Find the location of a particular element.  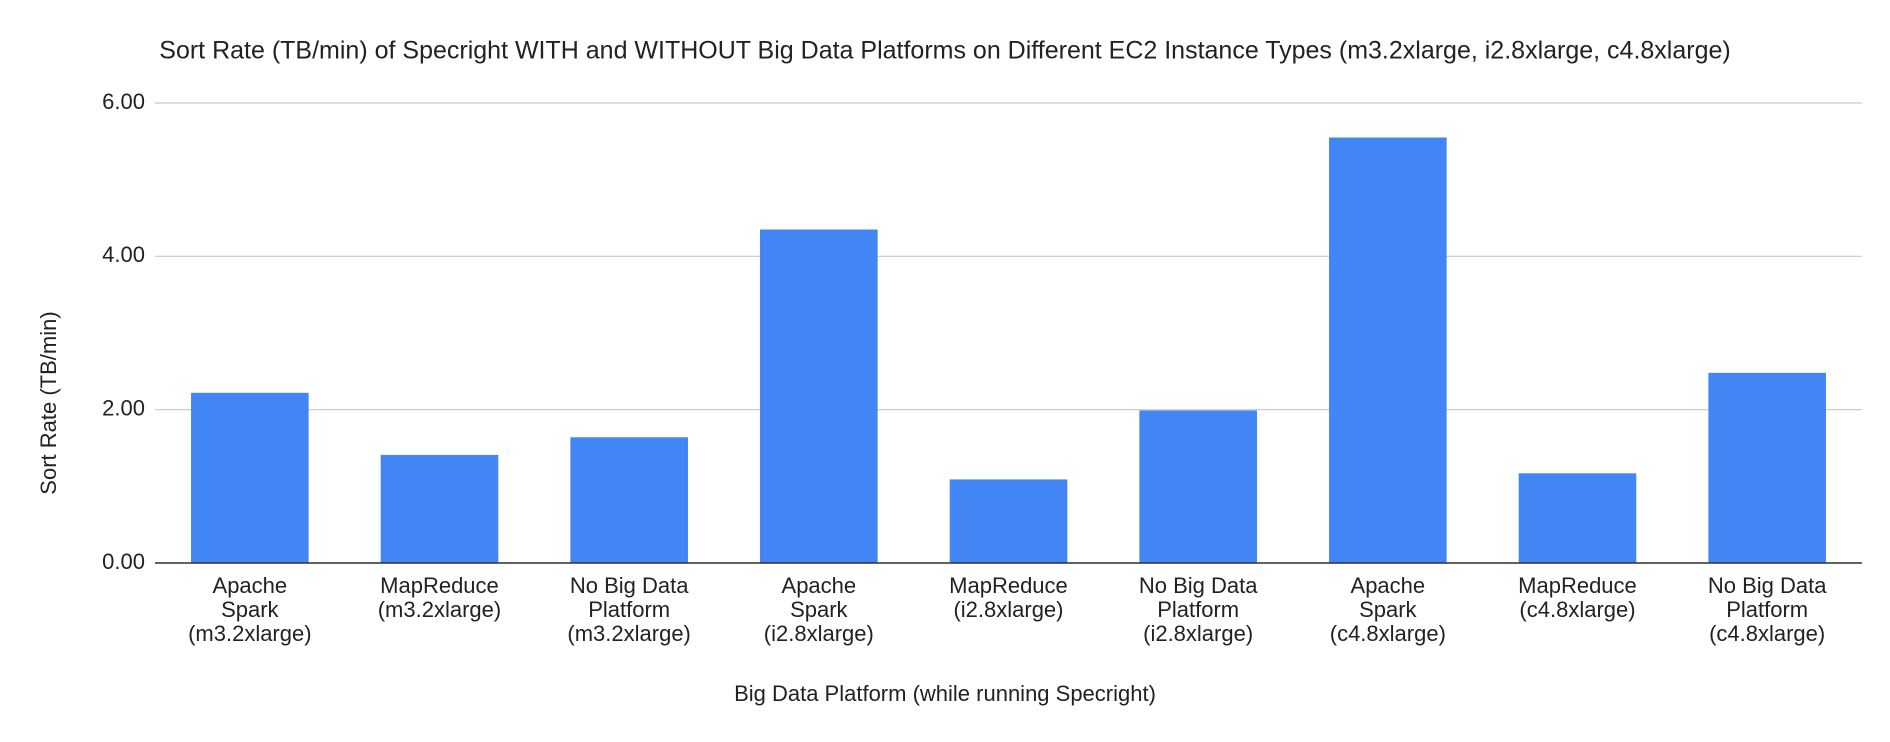

x-tick-label: Apache Spark (i2.8xlarge) is located at coordinates (818, 609).